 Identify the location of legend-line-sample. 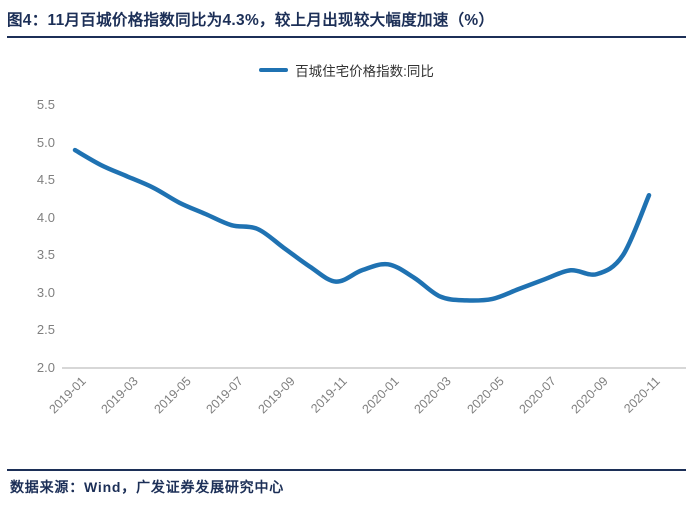
(274, 70).